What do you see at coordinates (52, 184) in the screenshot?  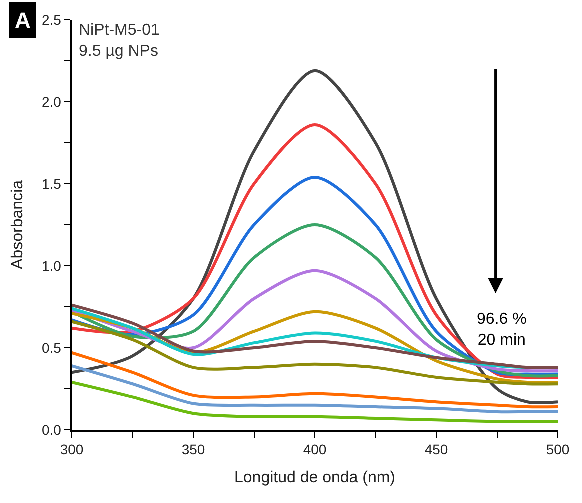 I see `y-tick-label: 1.5` at bounding box center [52, 184].